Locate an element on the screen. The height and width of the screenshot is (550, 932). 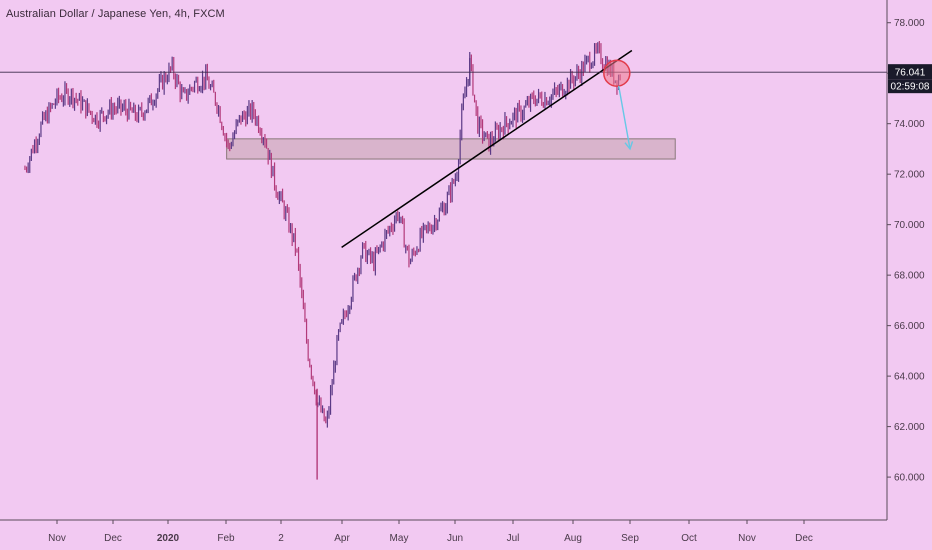
current-price-badge is located at coordinates (910, 72).